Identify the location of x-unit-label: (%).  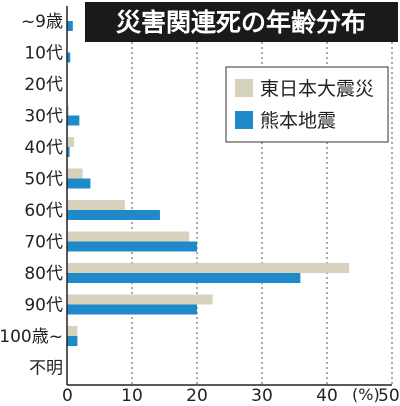
(366, 394).